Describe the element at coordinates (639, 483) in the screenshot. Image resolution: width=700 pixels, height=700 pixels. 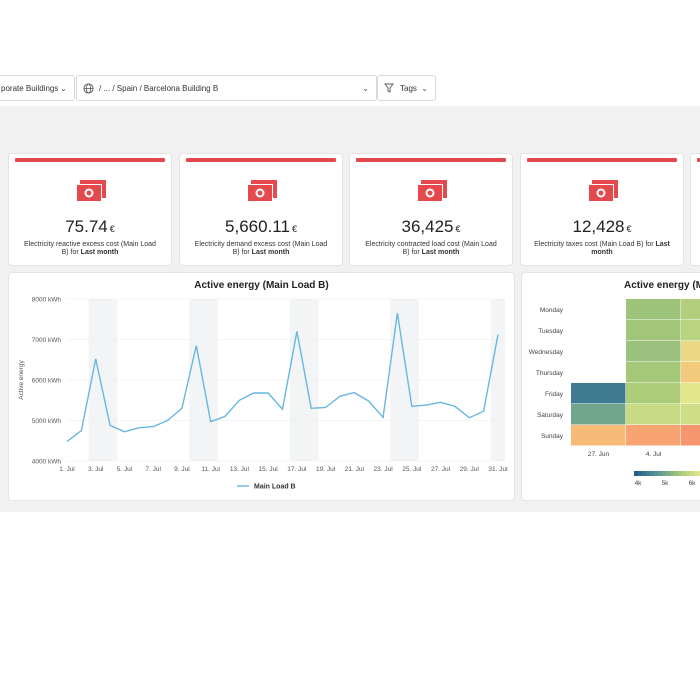
I see `colorbar-tick-label: 4k` at that location.